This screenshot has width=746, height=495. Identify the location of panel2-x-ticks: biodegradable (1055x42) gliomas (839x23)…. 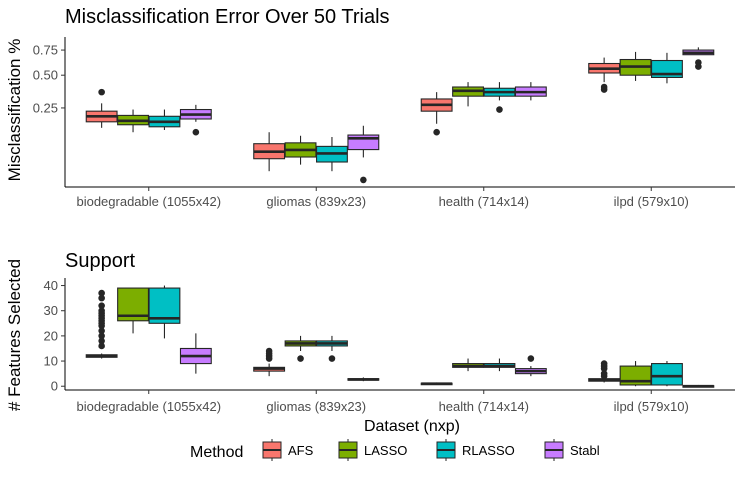
(382, 406).